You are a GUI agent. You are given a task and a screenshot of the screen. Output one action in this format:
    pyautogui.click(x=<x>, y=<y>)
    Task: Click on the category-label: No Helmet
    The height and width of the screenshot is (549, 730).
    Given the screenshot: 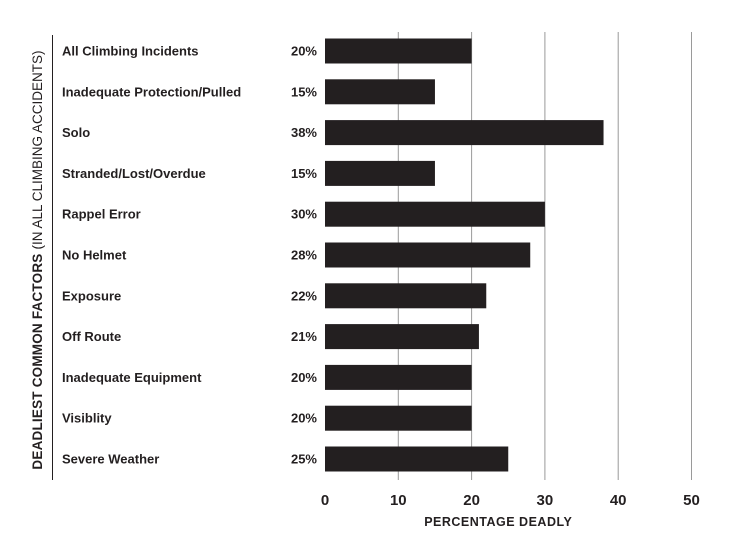 What is the action you would take?
    pyautogui.click(x=94, y=255)
    